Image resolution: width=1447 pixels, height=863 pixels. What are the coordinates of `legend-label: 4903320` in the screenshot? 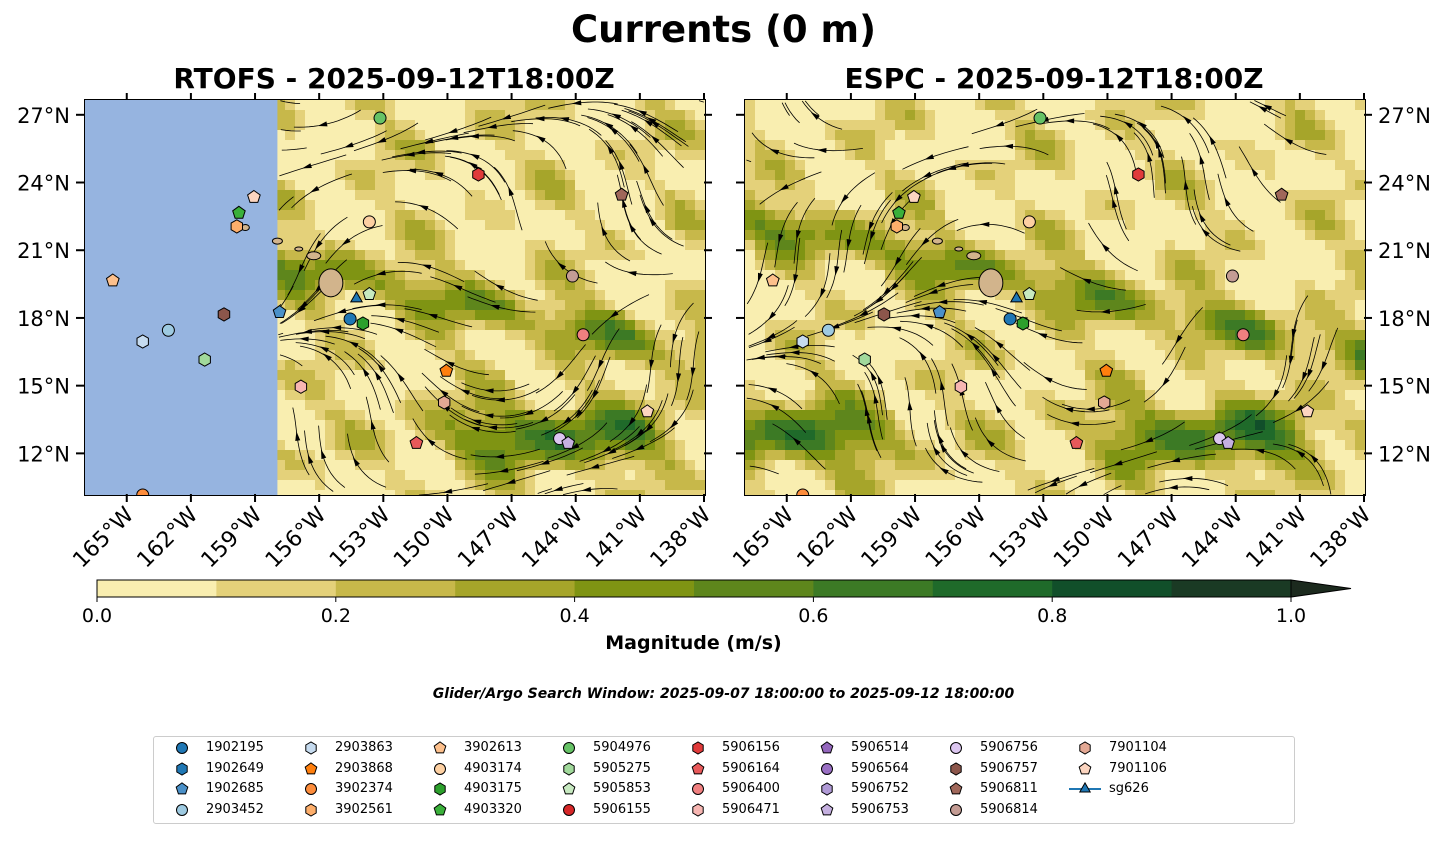 It's located at (493, 809).